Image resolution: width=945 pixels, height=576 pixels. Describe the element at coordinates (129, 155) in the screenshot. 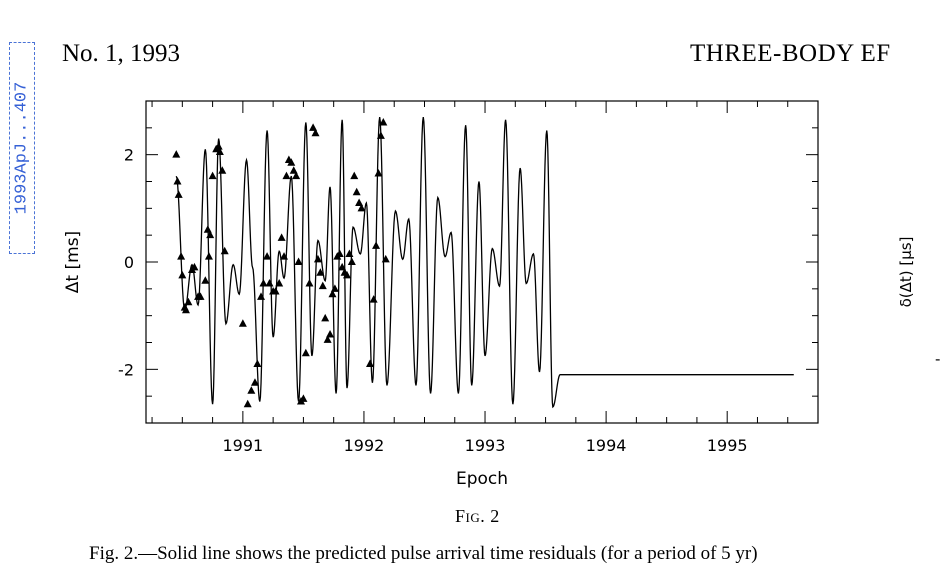

I see `y-tick-label-2: 2` at that location.